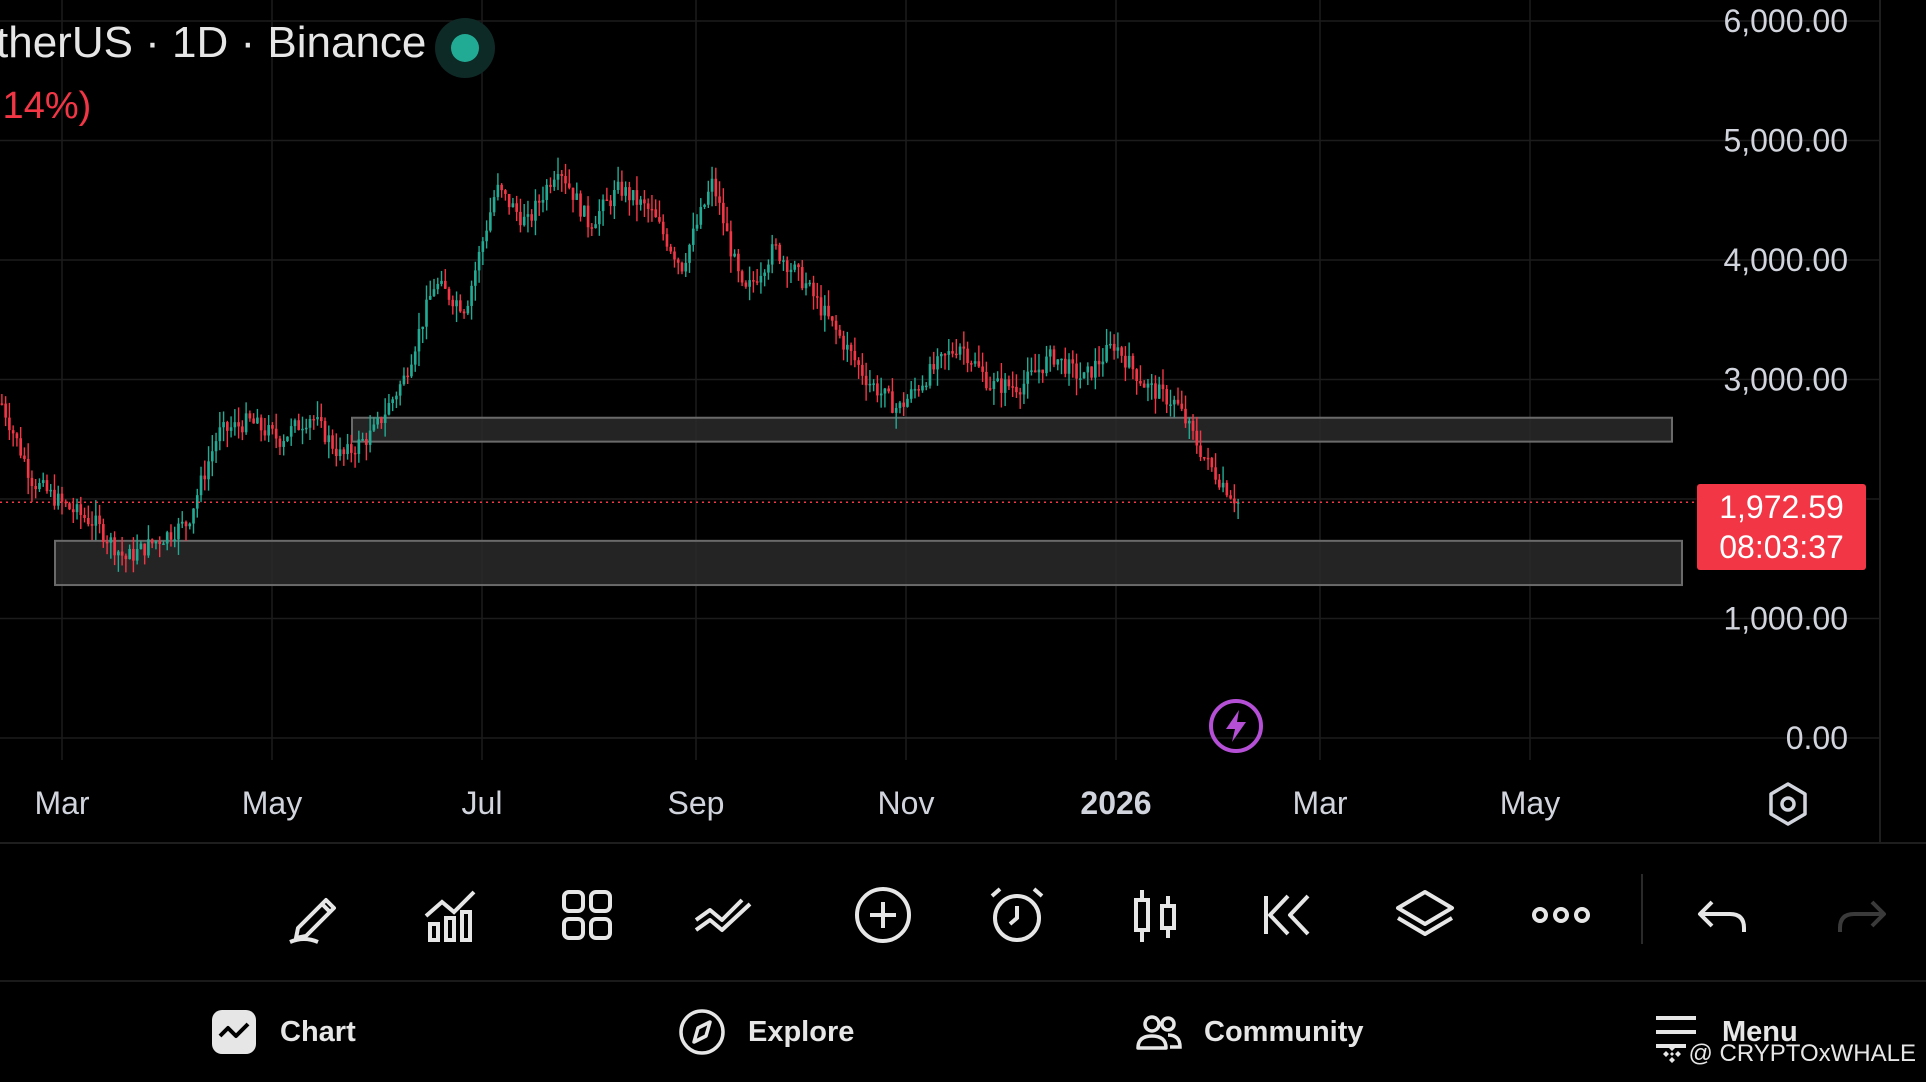  Describe the element at coordinates (1861, 915) in the screenshot. I see `redo-icon` at that location.